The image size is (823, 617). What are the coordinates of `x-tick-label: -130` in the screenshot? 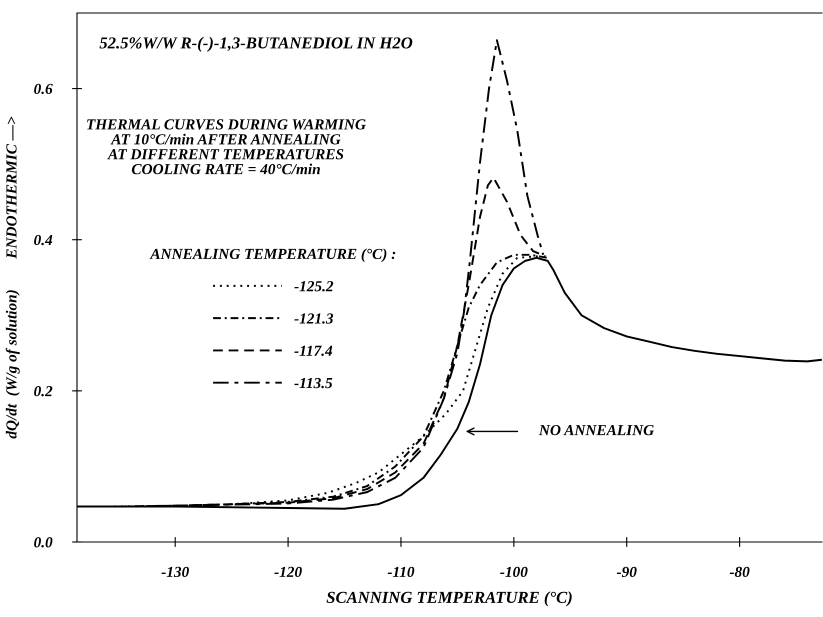 It's located at (175, 572).